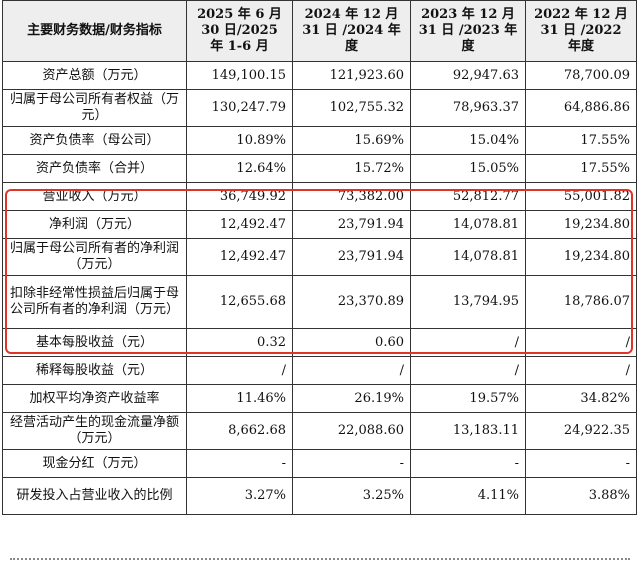 This screenshot has height=565, width=640. What do you see at coordinates (94, 140) in the screenshot?
I see `row-label: 资产负债率（母公司）` at bounding box center [94, 140].